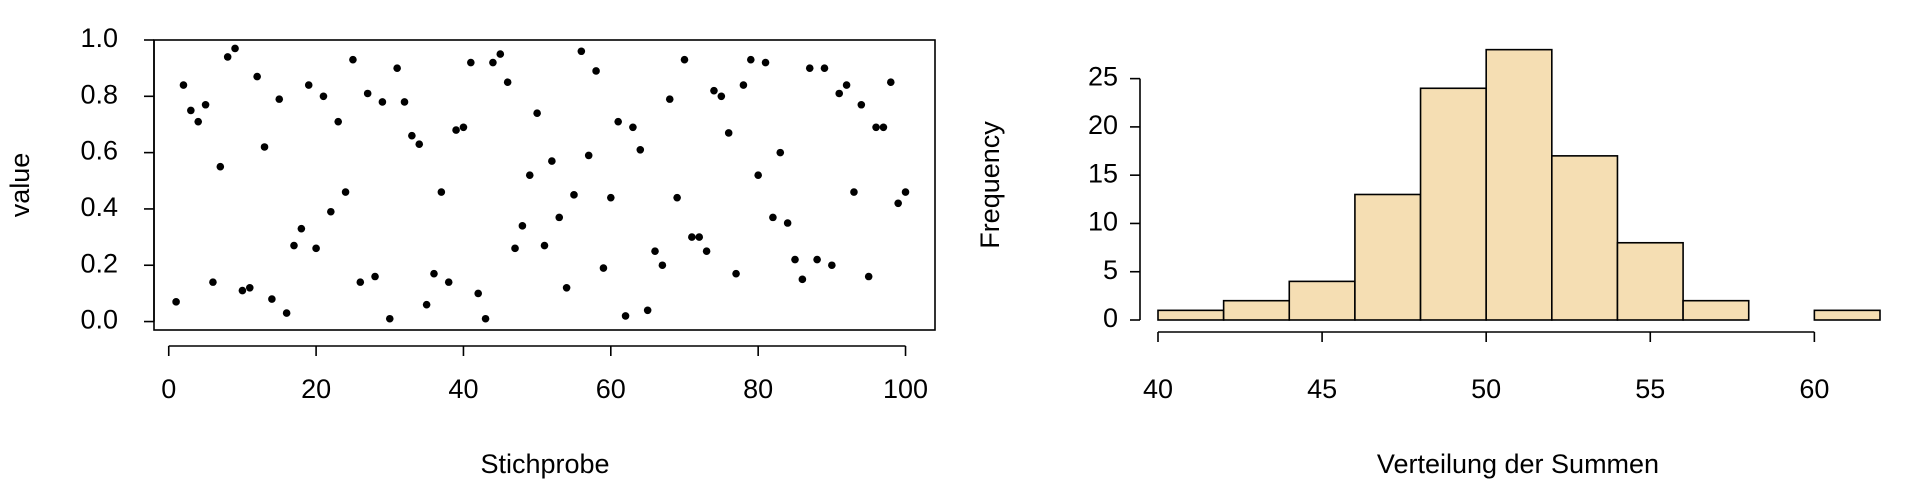 This screenshot has height=485, width=1920. I want to click on histogram-y-tick-label: 5, so click(1110, 270).